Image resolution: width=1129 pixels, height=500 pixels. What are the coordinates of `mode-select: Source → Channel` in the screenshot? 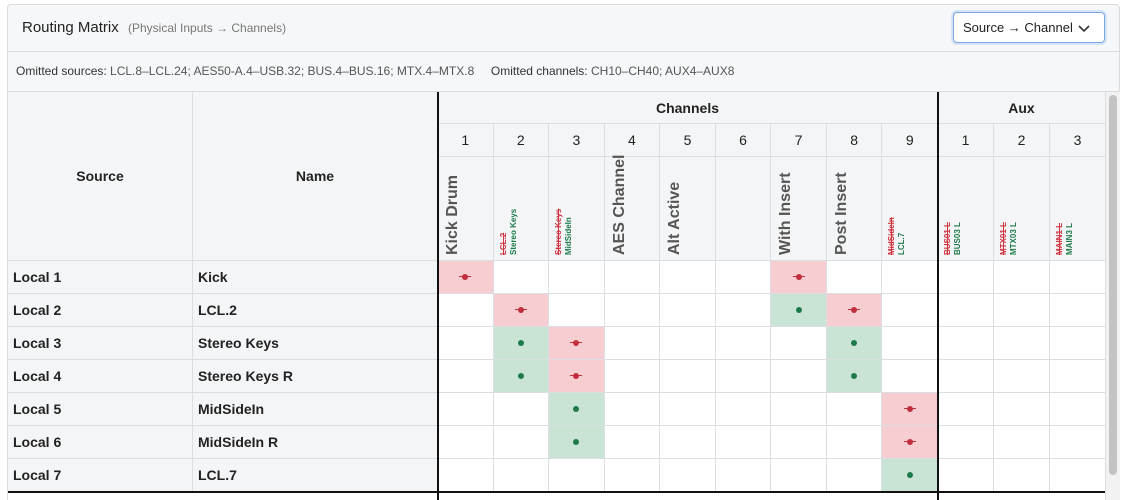 It's located at (1029, 27).